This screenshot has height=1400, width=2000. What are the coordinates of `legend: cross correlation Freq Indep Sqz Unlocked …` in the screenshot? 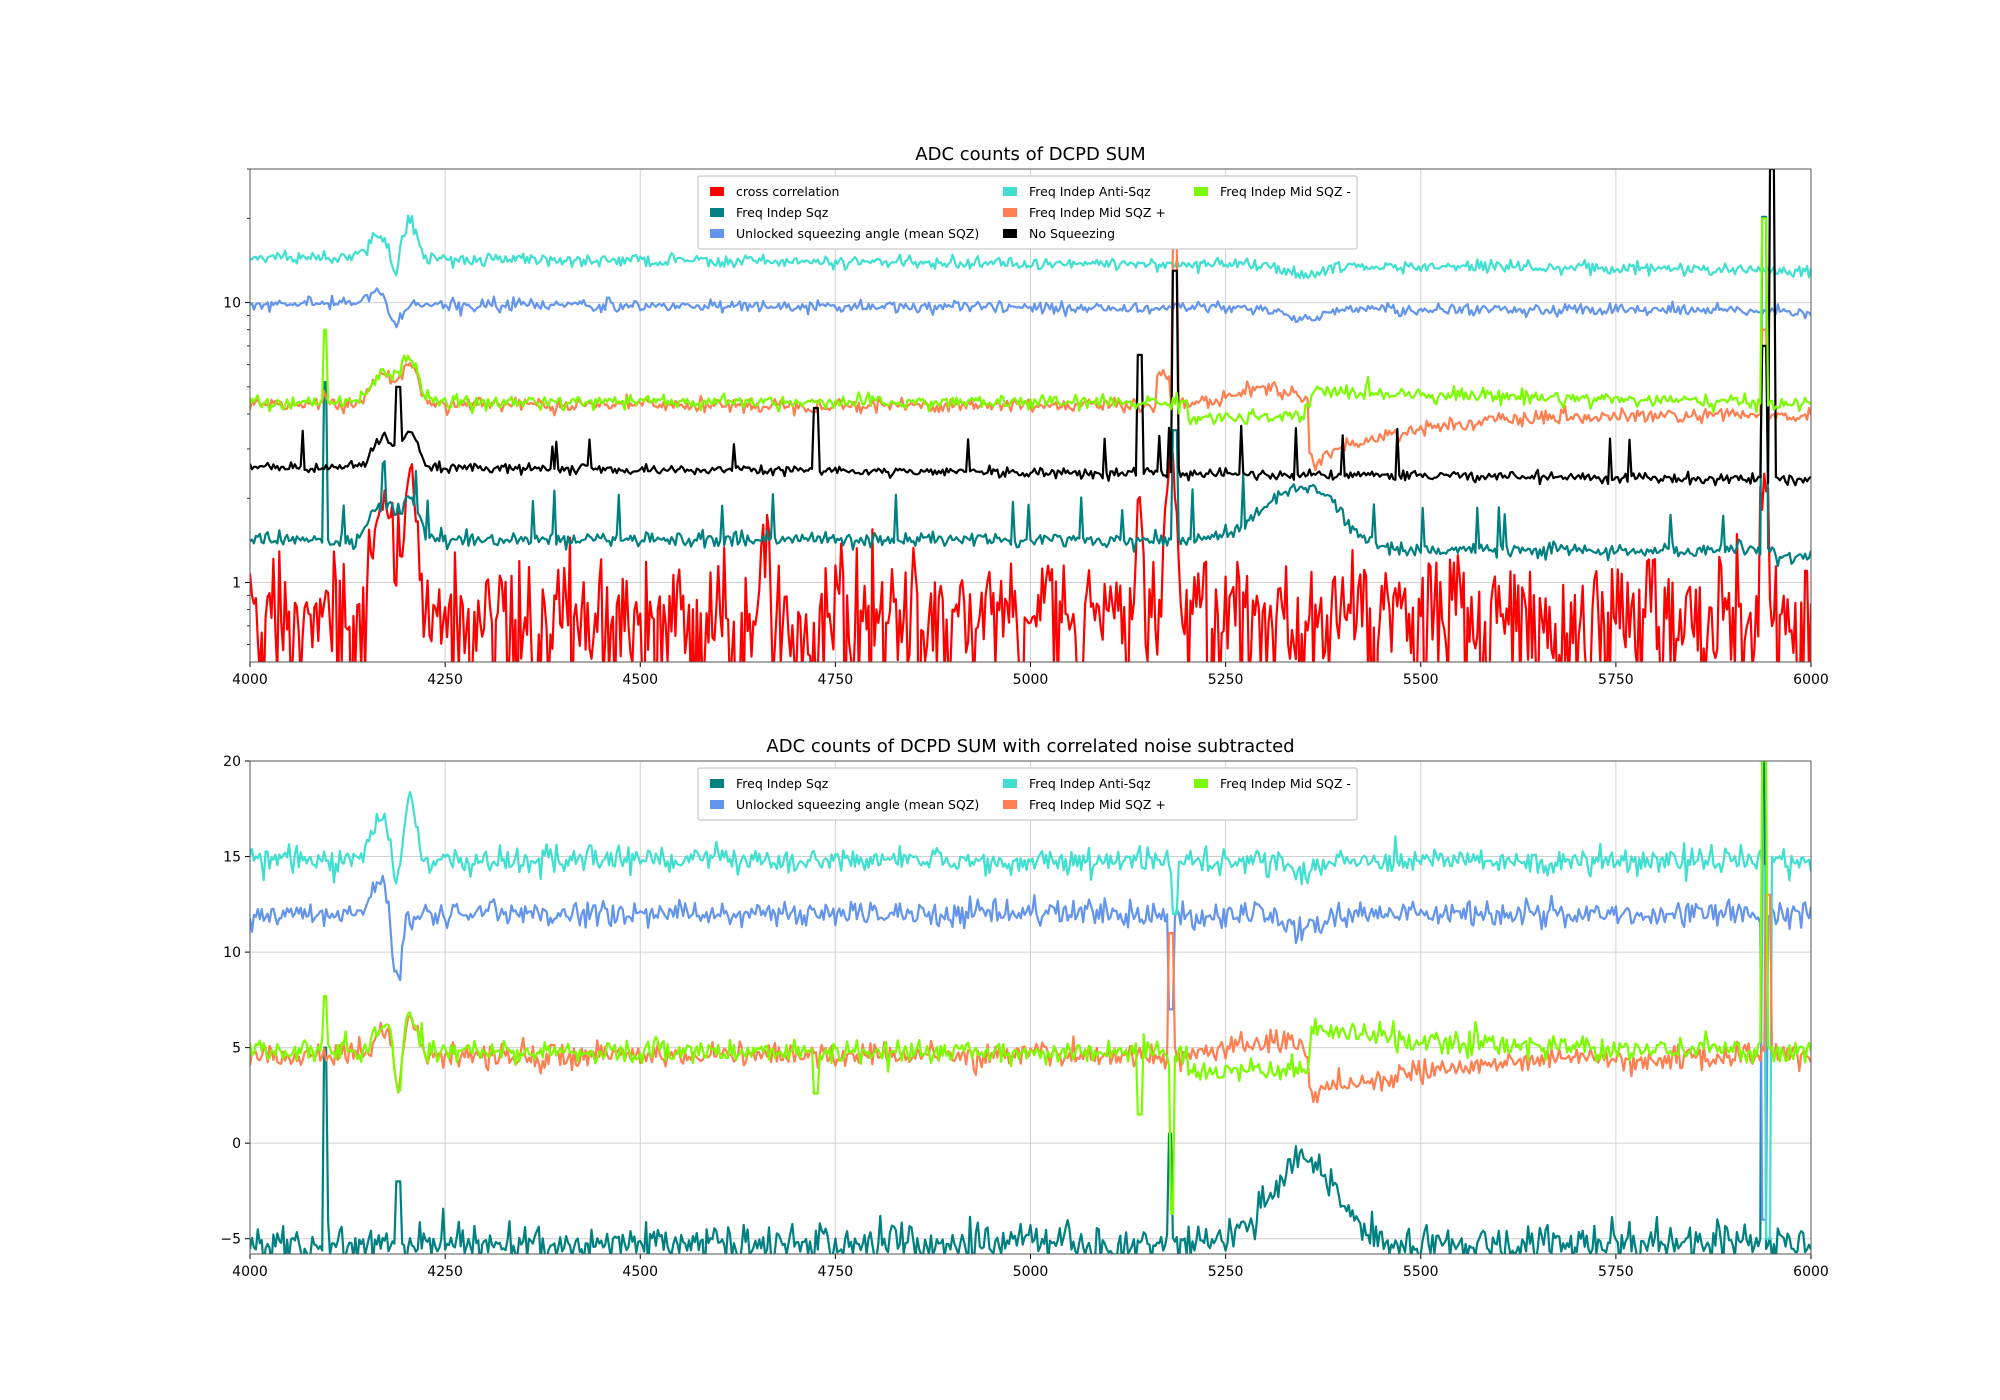 It's located at (1027, 212).